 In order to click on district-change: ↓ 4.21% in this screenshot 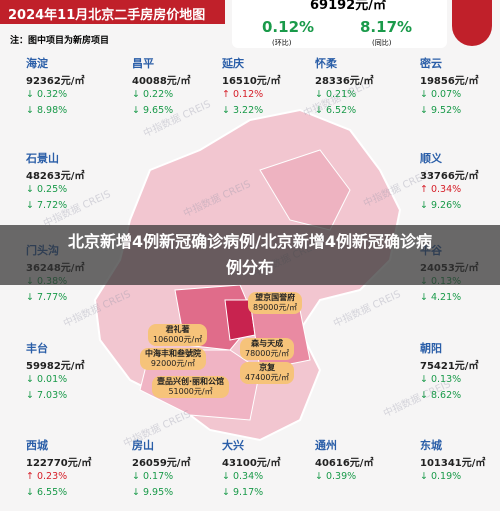, I will do `click(441, 297)`.